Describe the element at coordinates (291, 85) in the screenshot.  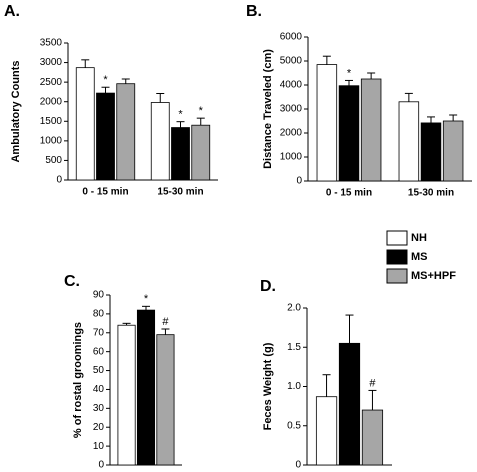
I see `y-tick-label: 4000` at that location.